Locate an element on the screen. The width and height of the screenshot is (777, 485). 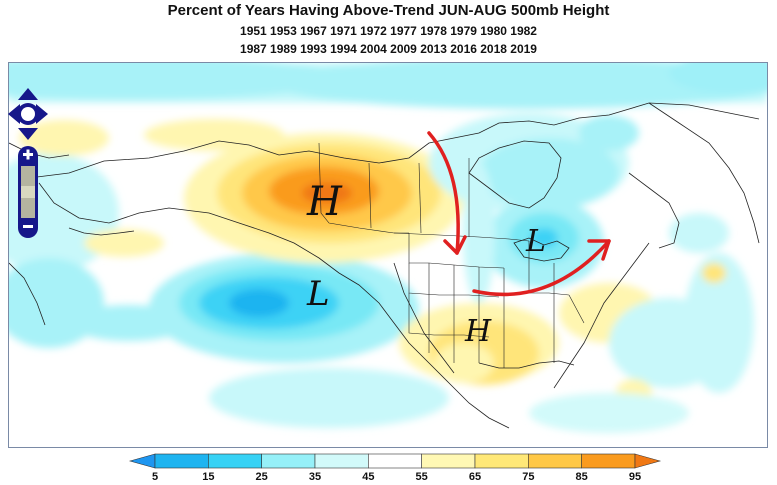
legend-tick-label: 75 is located at coordinates (528, 477).